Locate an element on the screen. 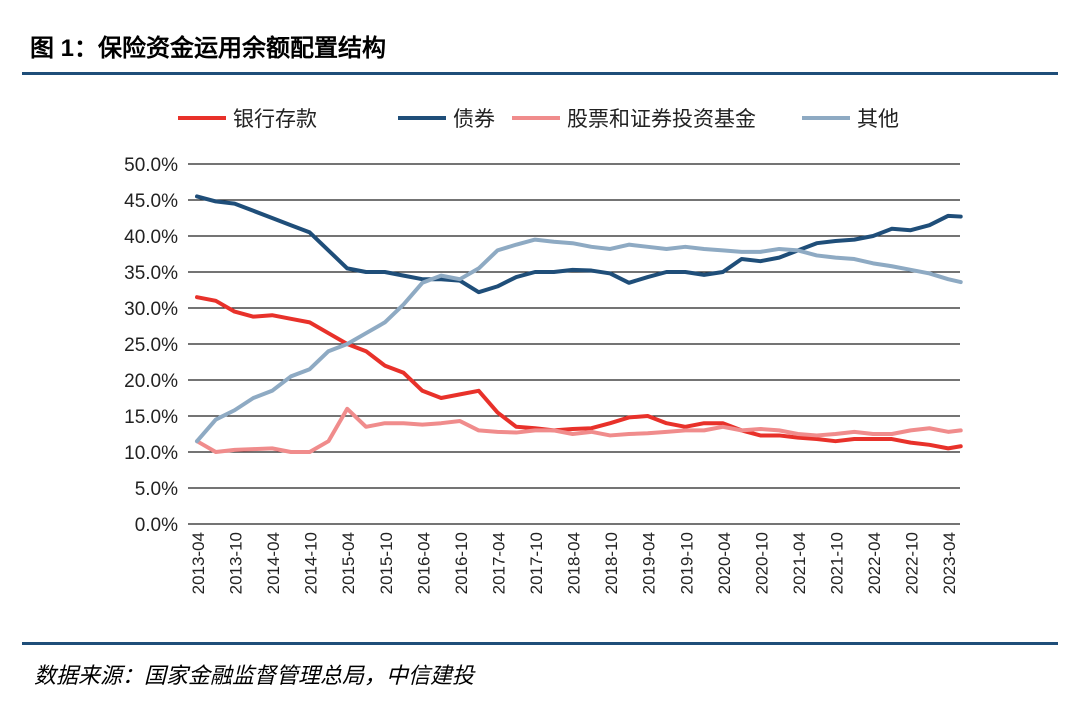 This screenshot has width=1080, height=709. x-tick-label: 2014-04 is located at coordinates (273, 563).